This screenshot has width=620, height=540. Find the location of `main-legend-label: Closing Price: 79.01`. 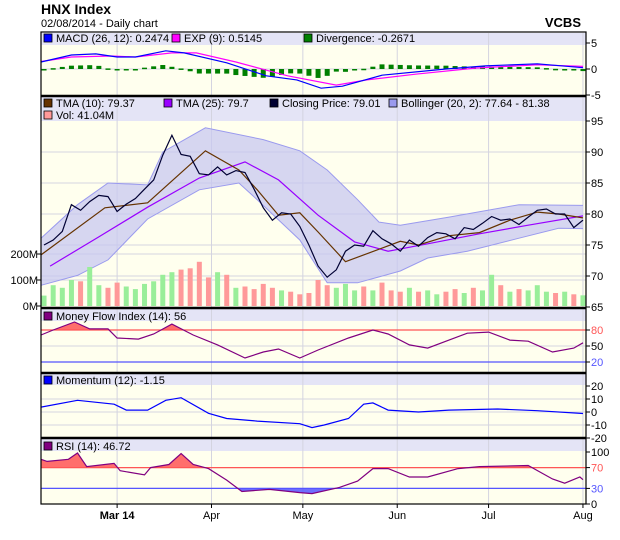

main-legend-label: Closing Price: 79.01 is located at coordinates (331, 104).